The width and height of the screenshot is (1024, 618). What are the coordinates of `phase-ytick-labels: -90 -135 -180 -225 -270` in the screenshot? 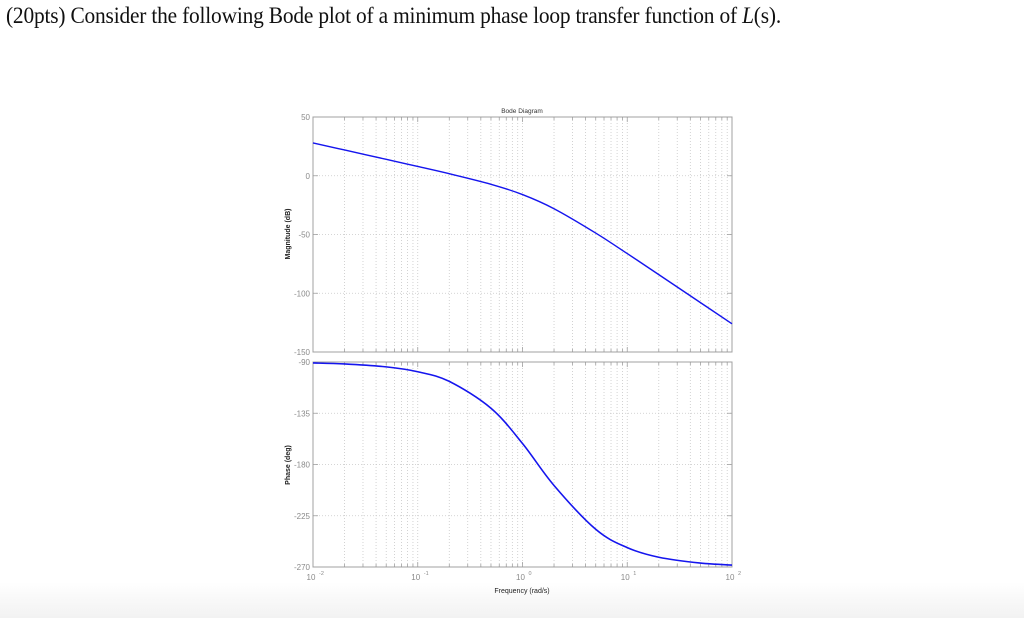 It's located at (302, 465).